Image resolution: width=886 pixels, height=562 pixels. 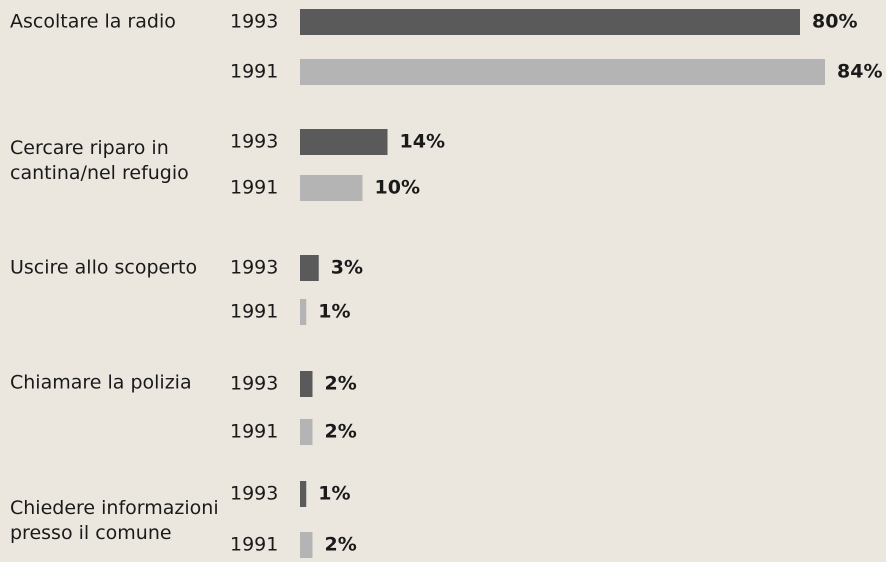 What do you see at coordinates (114, 520) in the screenshot?
I see `category-label: Chiedere informazioni presso il comune` at bounding box center [114, 520].